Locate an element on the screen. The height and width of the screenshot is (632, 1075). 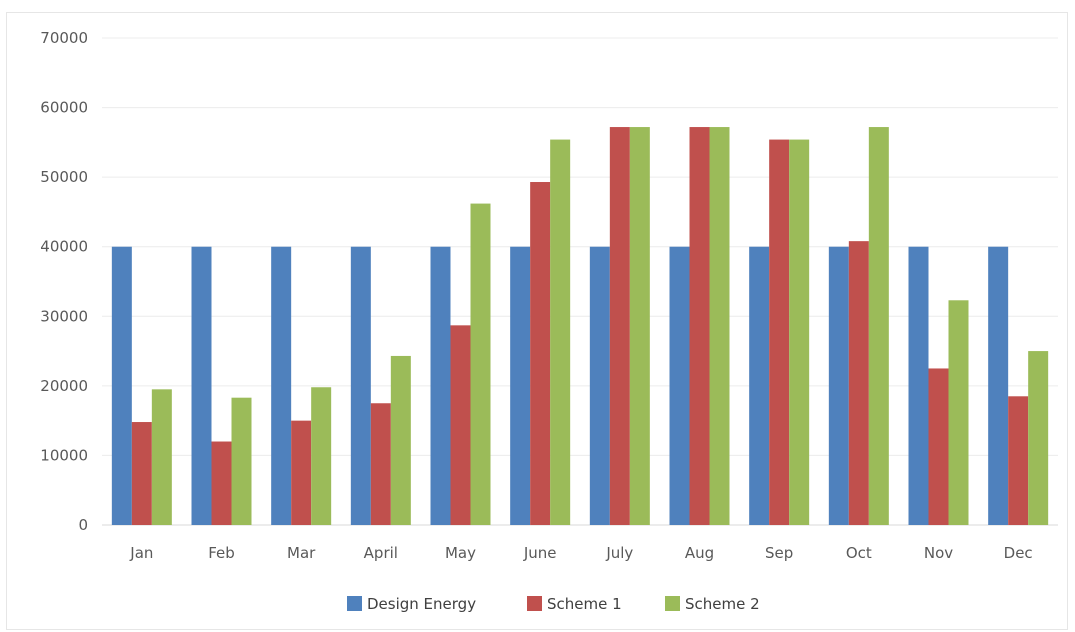
bar-design-energy-feb is located at coordinates (201, 385).